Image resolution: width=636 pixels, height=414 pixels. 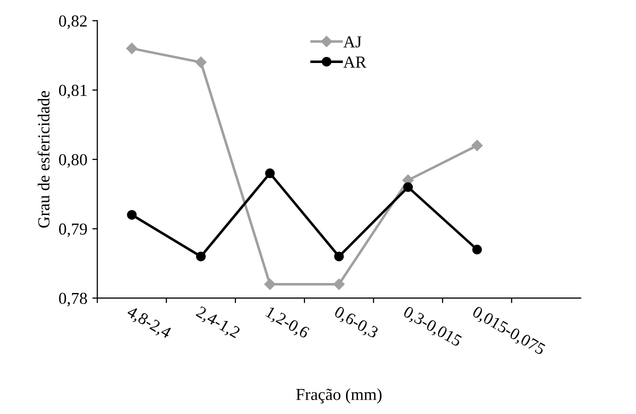 I want to click on y-axis-title: Grau de esfericidade, so click(x=44, y=159).